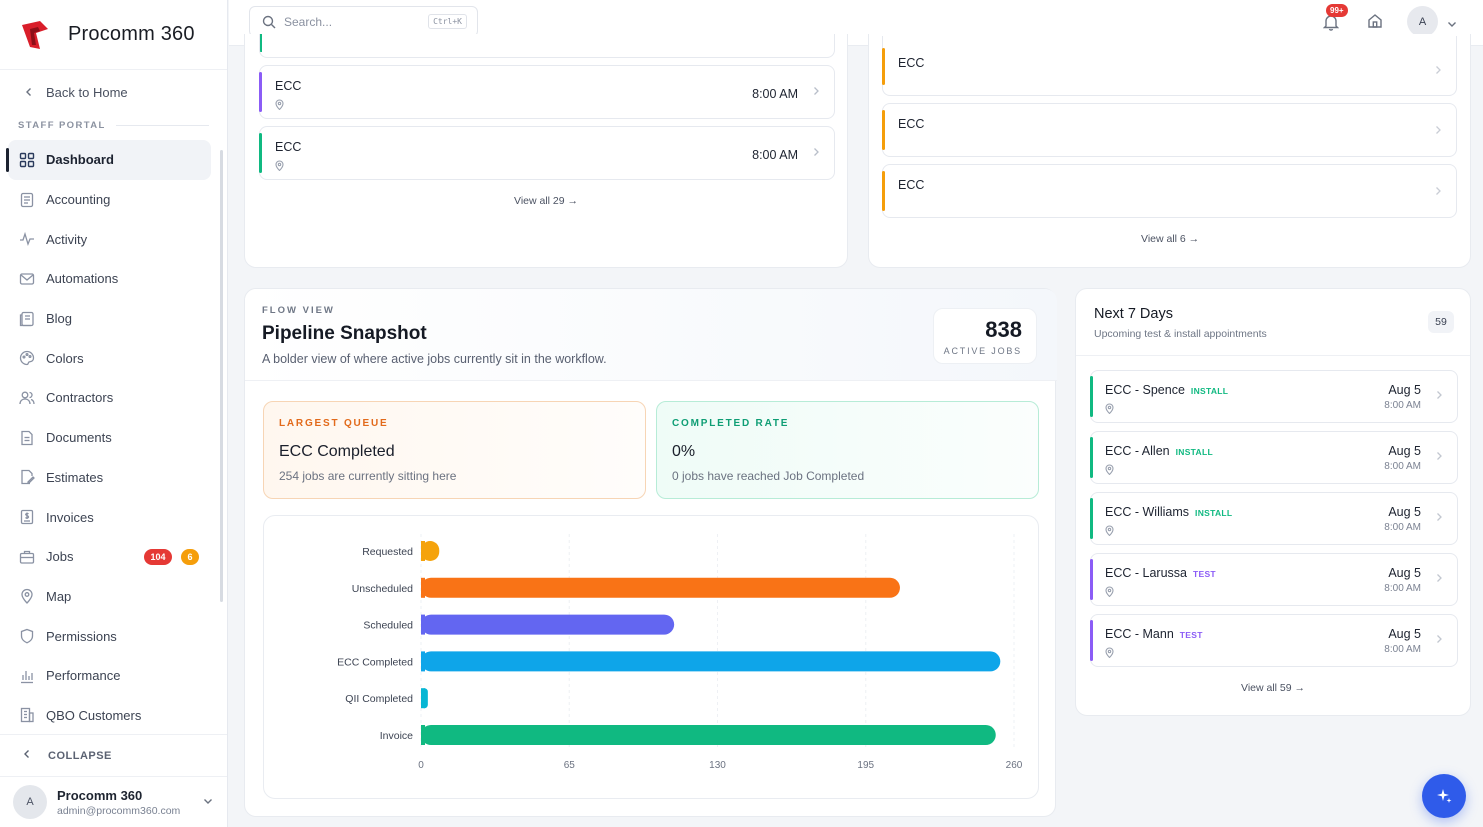 The height and width of the screenshot is (827, 1483). I want to click on user-avatar: A, so click(1422, 21).